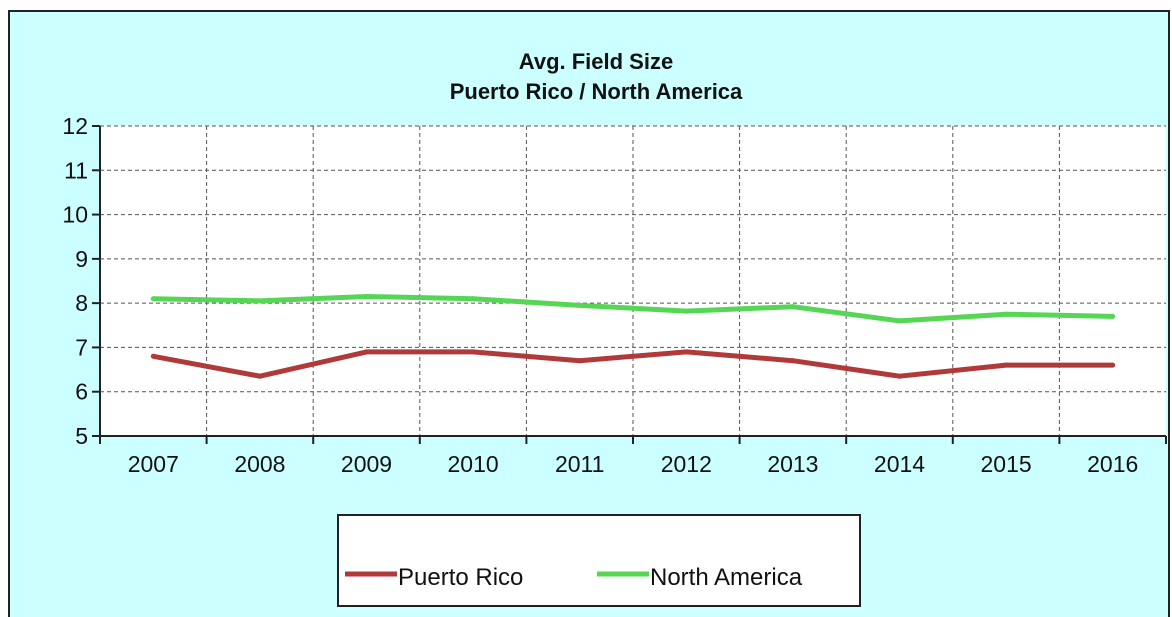 The height and width of the screenshot is (617, 1172). Describe the element at coordinates (726, 577) in the screenshot. I see `legend-label-north-america: North America` at that location.